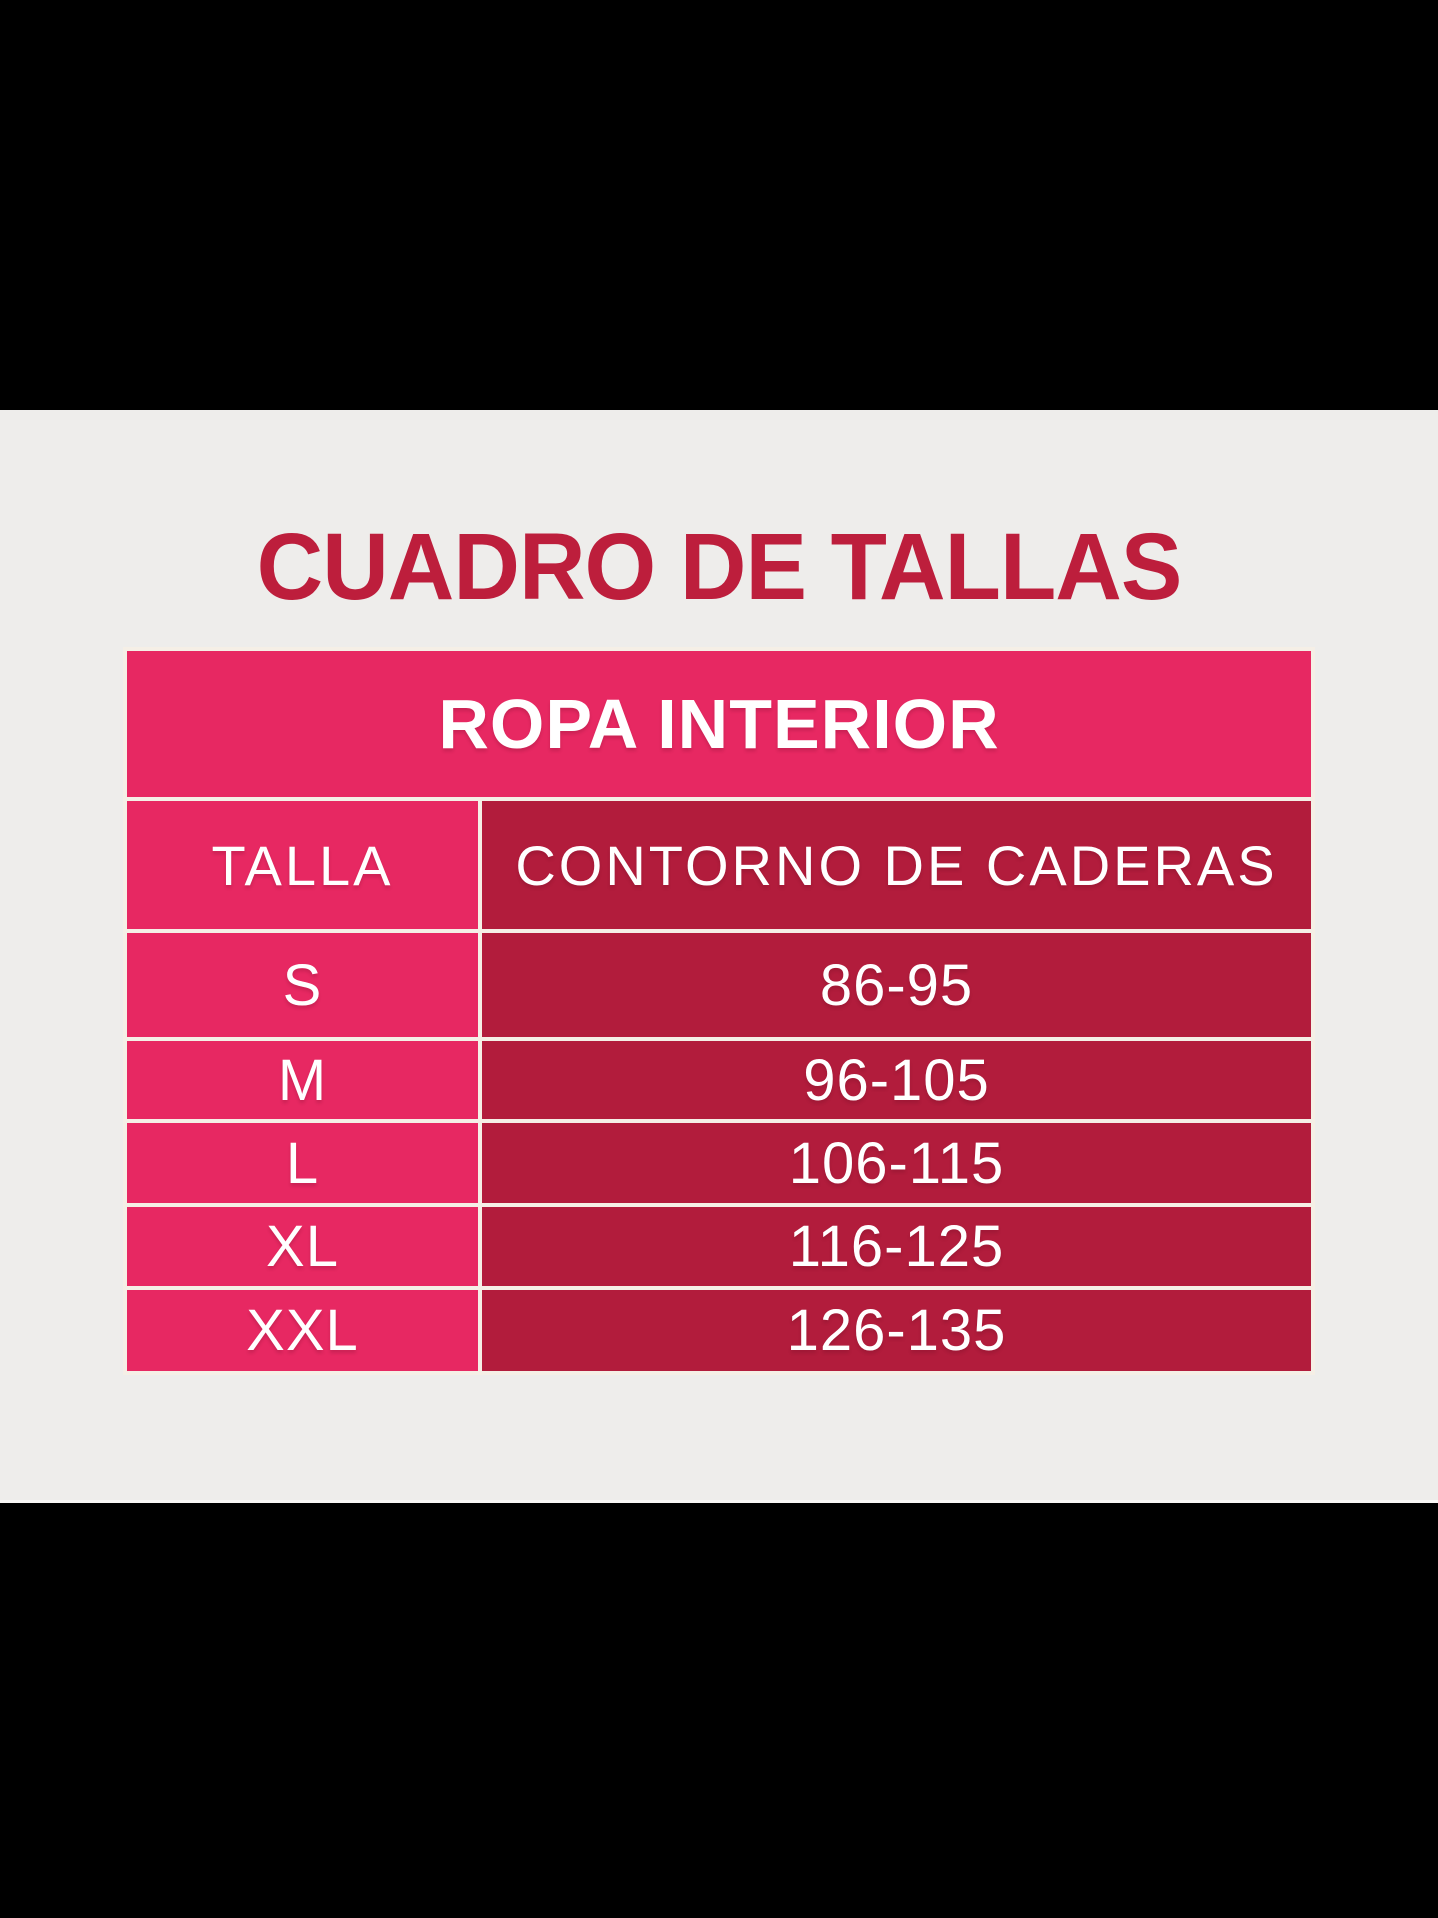 This screenshot has width=1438, height=1918. What do you see at coordinates (302, 1080) in the screenshot?
I see `size-cell-m: M` at bounding box center [302, 1080].